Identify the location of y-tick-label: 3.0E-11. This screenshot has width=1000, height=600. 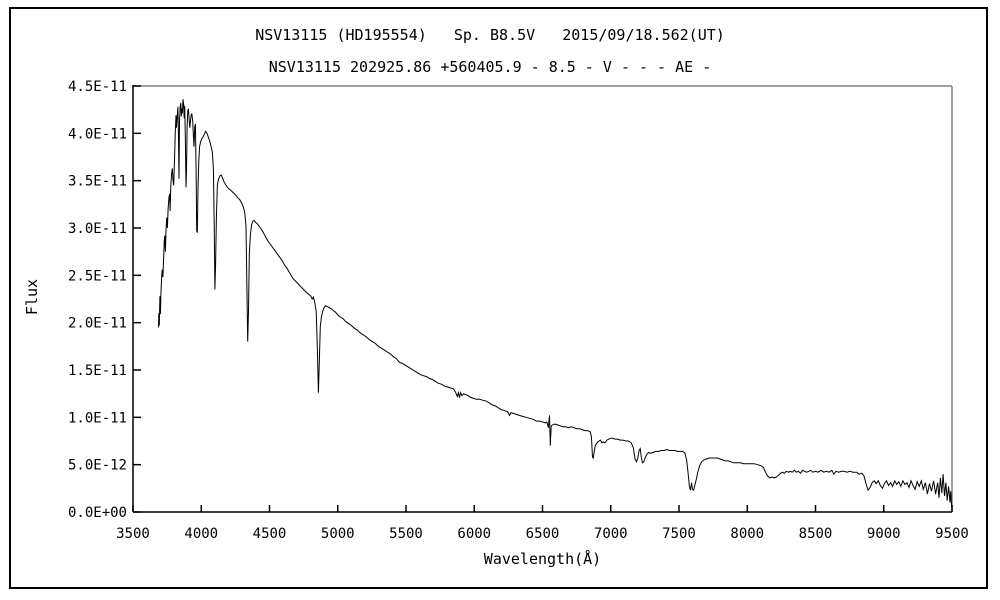
(97, 229).